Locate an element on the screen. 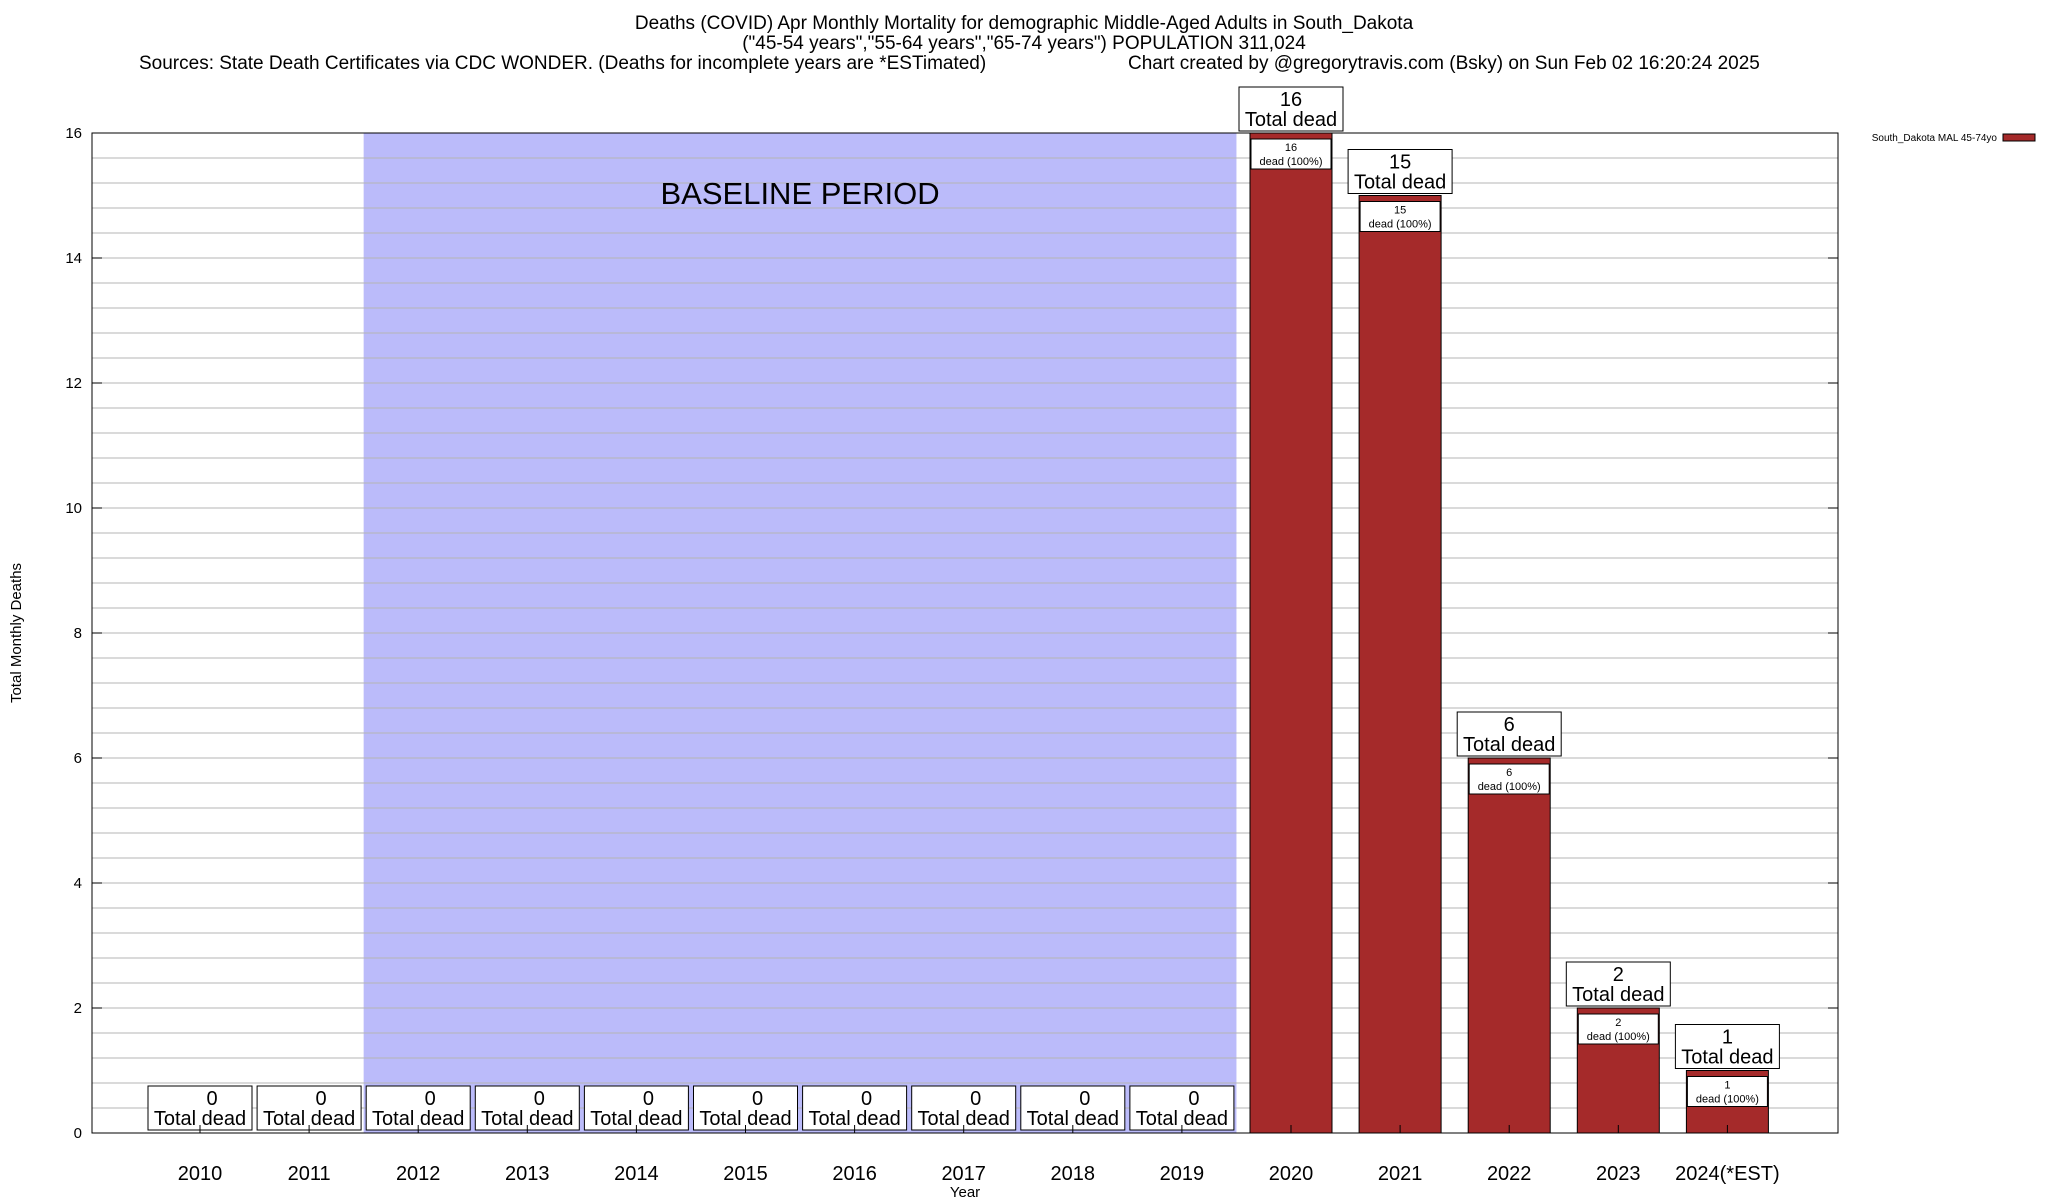  legend-label: South_Dakota MAL 45-74yo is located at coordinates (1935, 138).